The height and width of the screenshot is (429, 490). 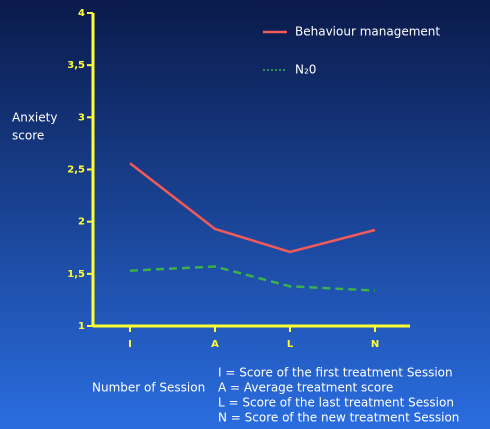 What do you see at coordinates (215, 344) in the screenshot?
I see `x-tick-label: A` at bounding box center [215, 344].